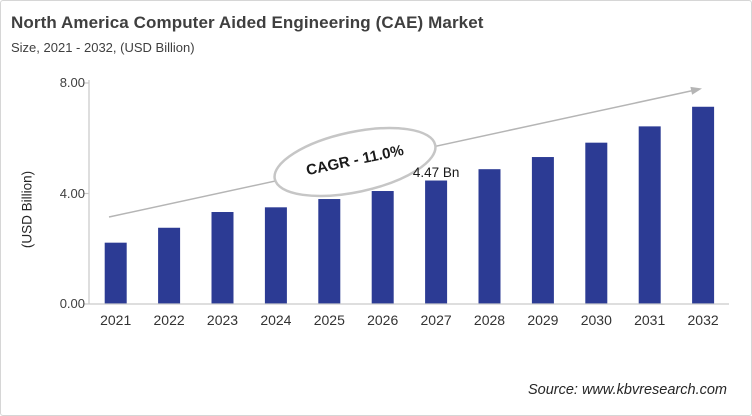 The image size is (752, 416). What do you see at coordinates (436, 242) in the screenshot?
I see `bar-2027` at bounding box center [436, 242].